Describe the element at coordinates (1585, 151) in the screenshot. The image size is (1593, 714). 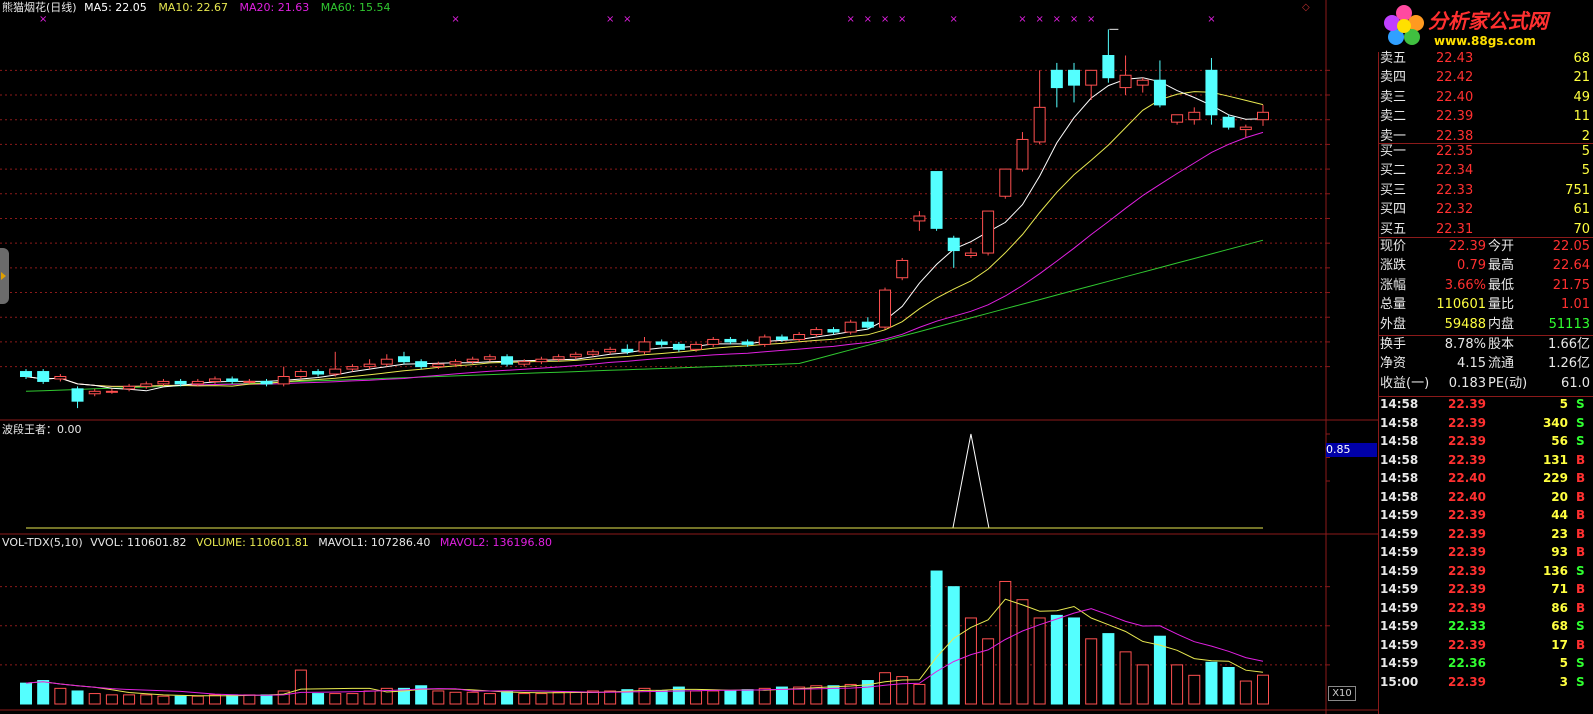
I see `bid-volume: 5` at that location.